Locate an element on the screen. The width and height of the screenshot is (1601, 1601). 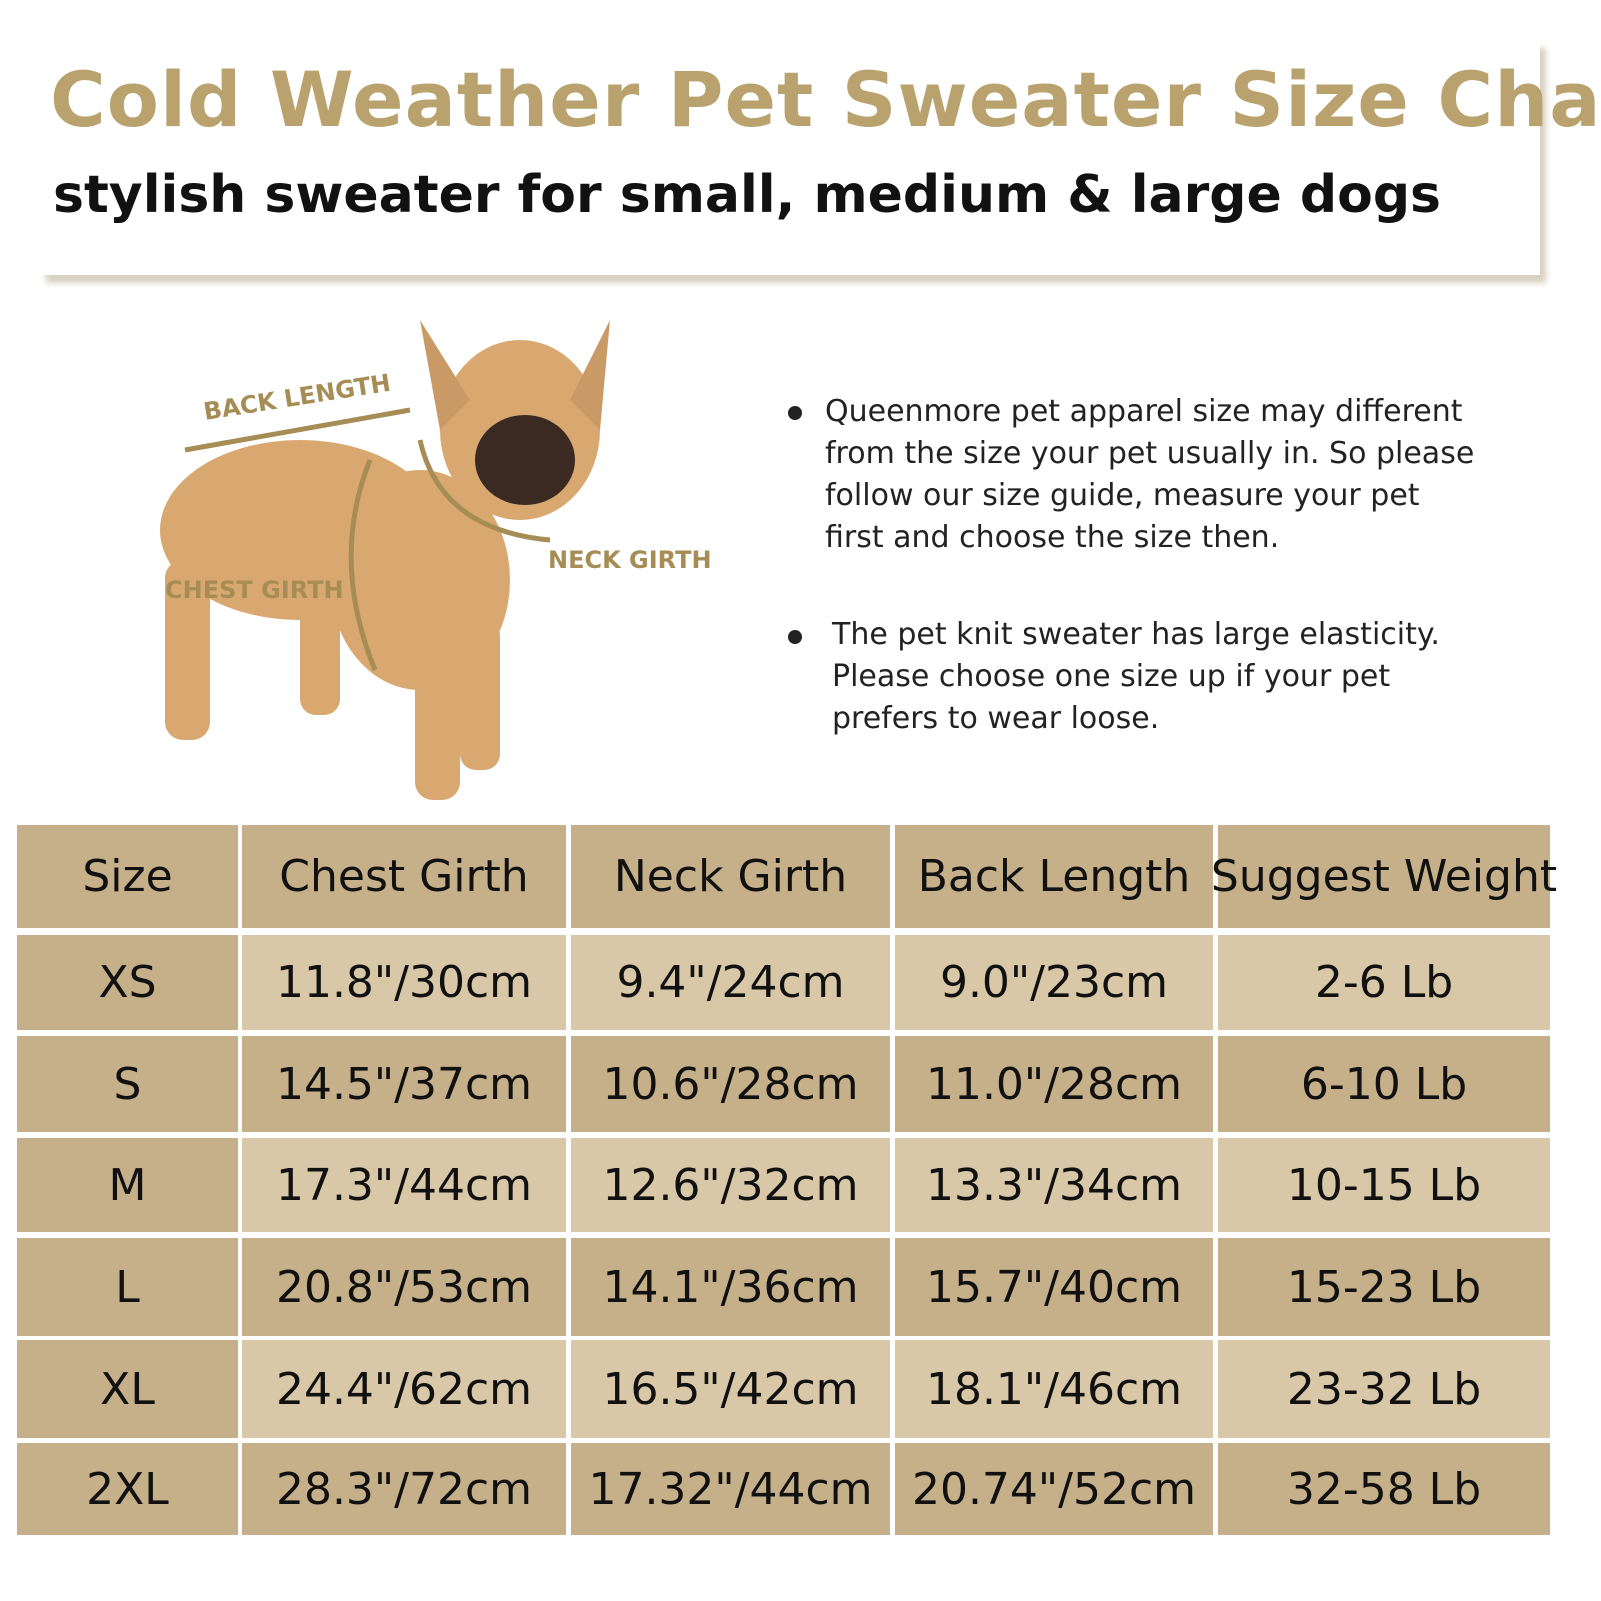
title: Cold Weather Pet Sweater Size Chart is located at coordinates (825, 99).